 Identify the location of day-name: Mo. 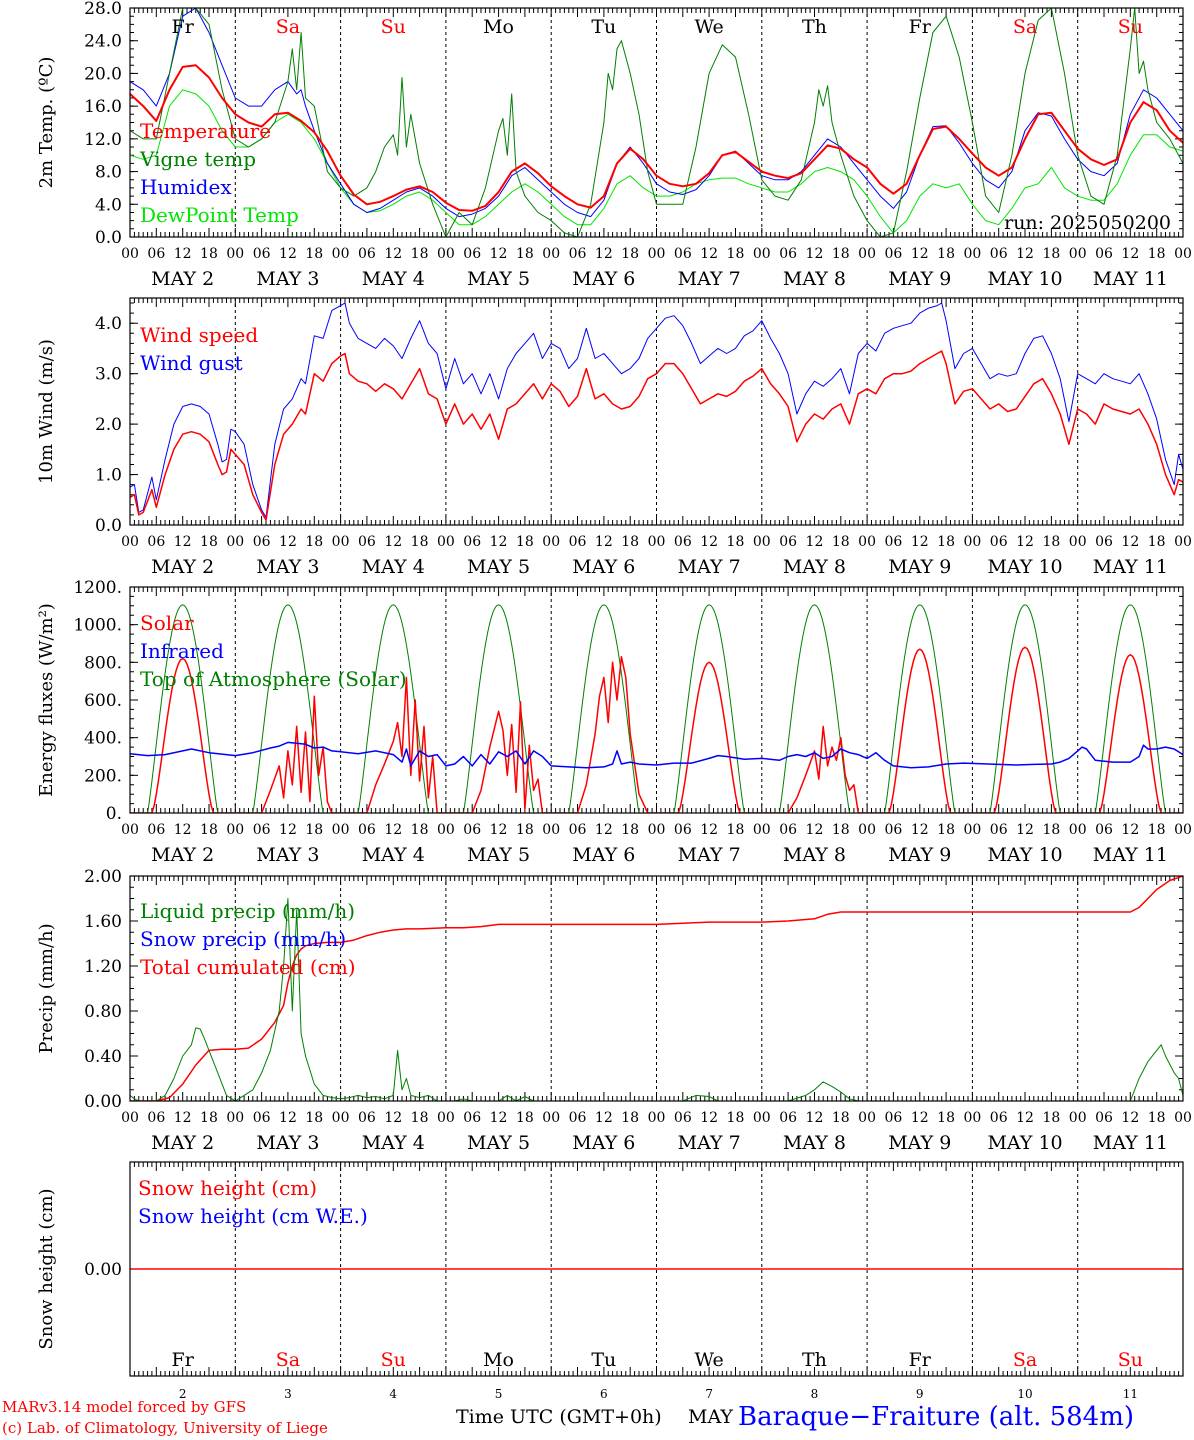
(498, 1360).